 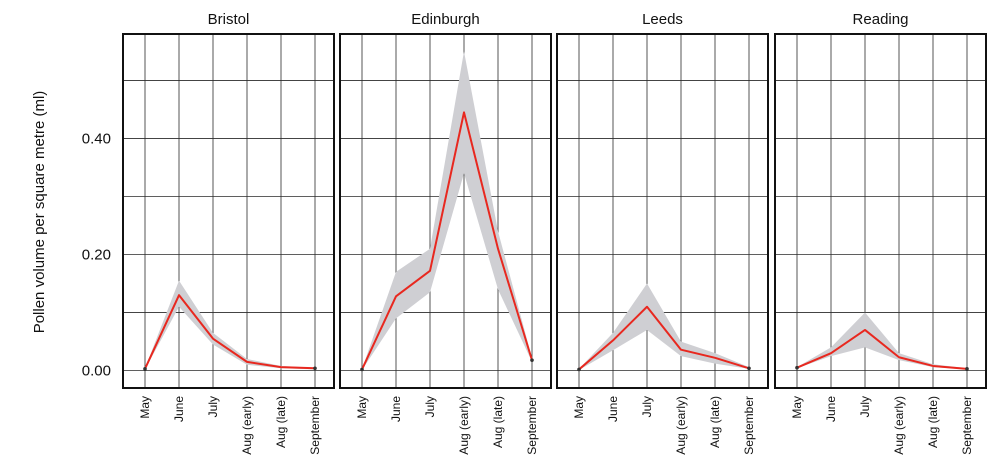 I want to click on y-tick-label: 0.20, so click(x=96, y=255).